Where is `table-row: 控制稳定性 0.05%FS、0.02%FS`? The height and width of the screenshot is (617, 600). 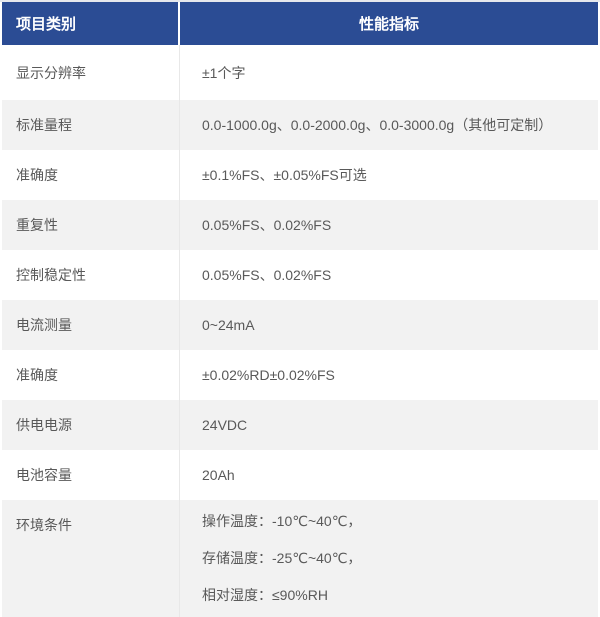 table-row: 控制稳定性 0.05%FS、0.02%FS is located at coordinates (300, 275).